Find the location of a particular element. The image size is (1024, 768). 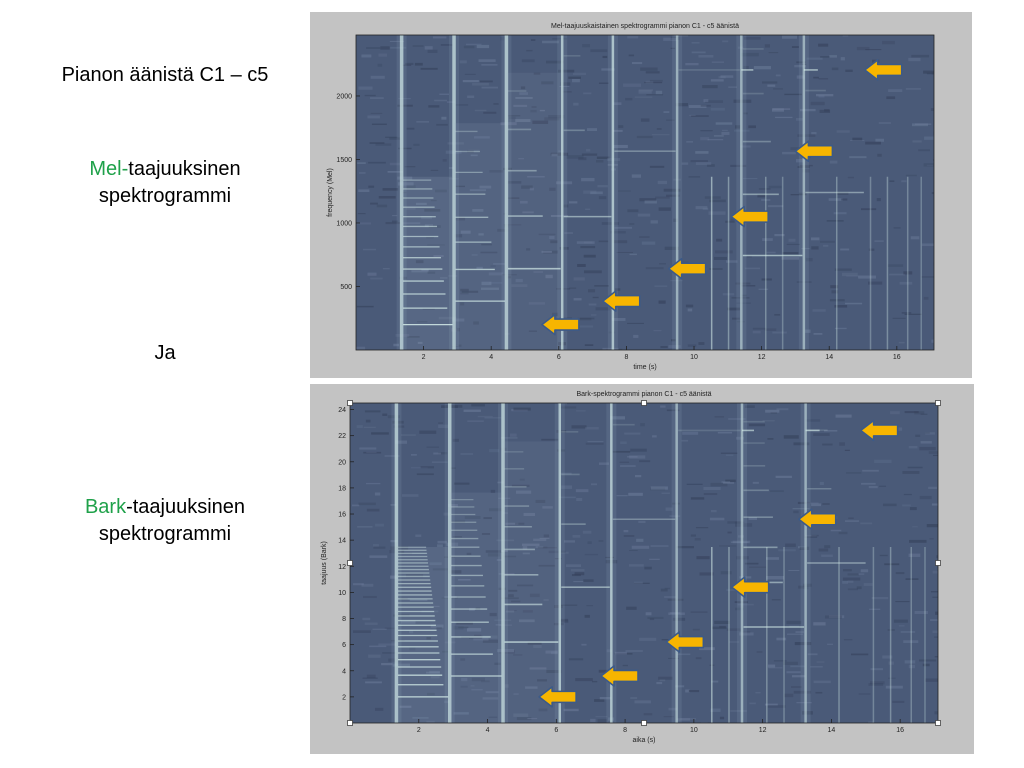

streak is located at coordinates (907, 263).